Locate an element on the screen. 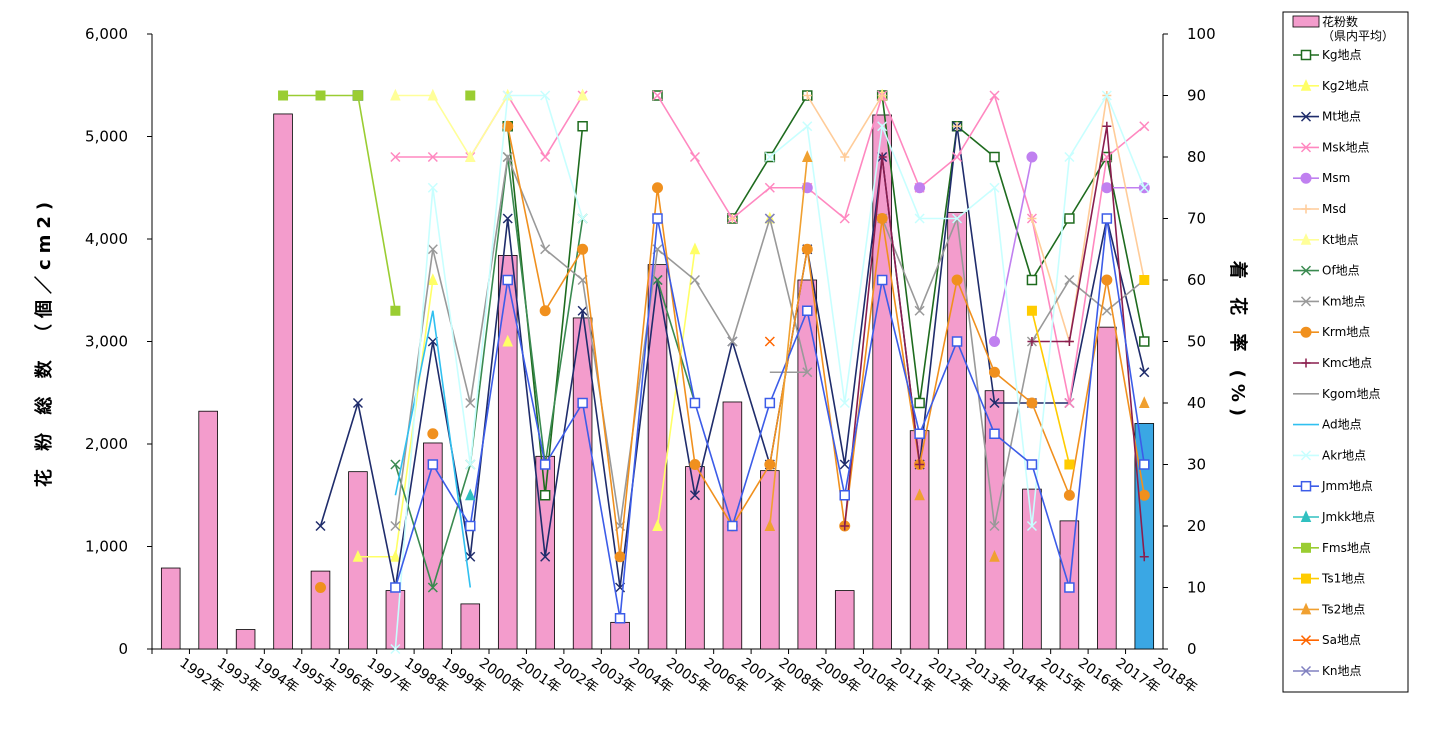 This screenshot has width=1453, height=736. bar-1995年 is located at coordinates (283, 381).